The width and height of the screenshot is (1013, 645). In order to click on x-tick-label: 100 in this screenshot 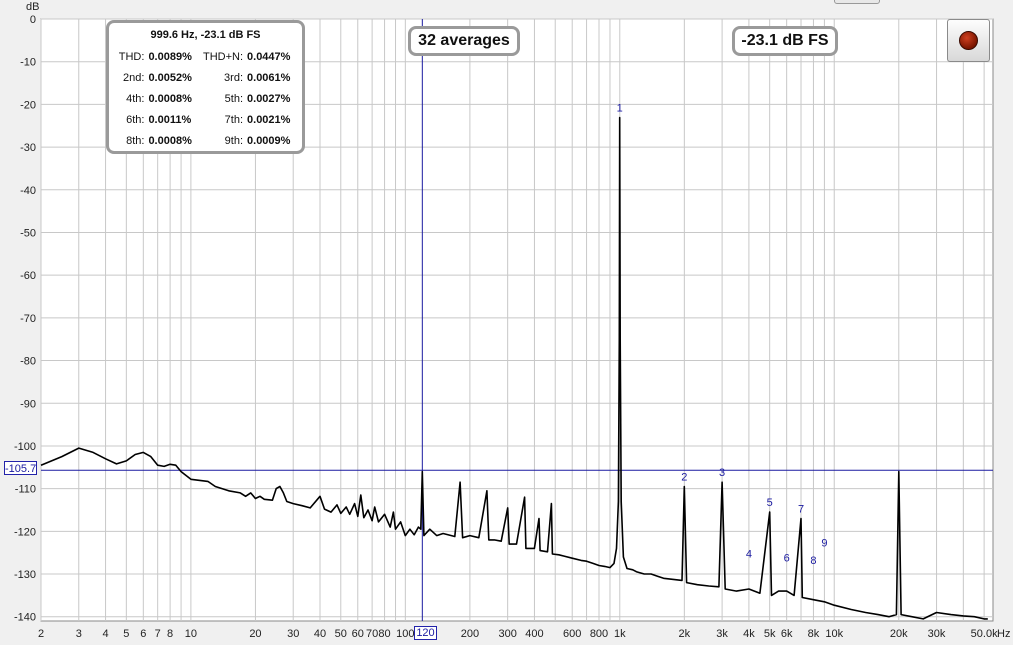, I will do `click(405, 634)`.